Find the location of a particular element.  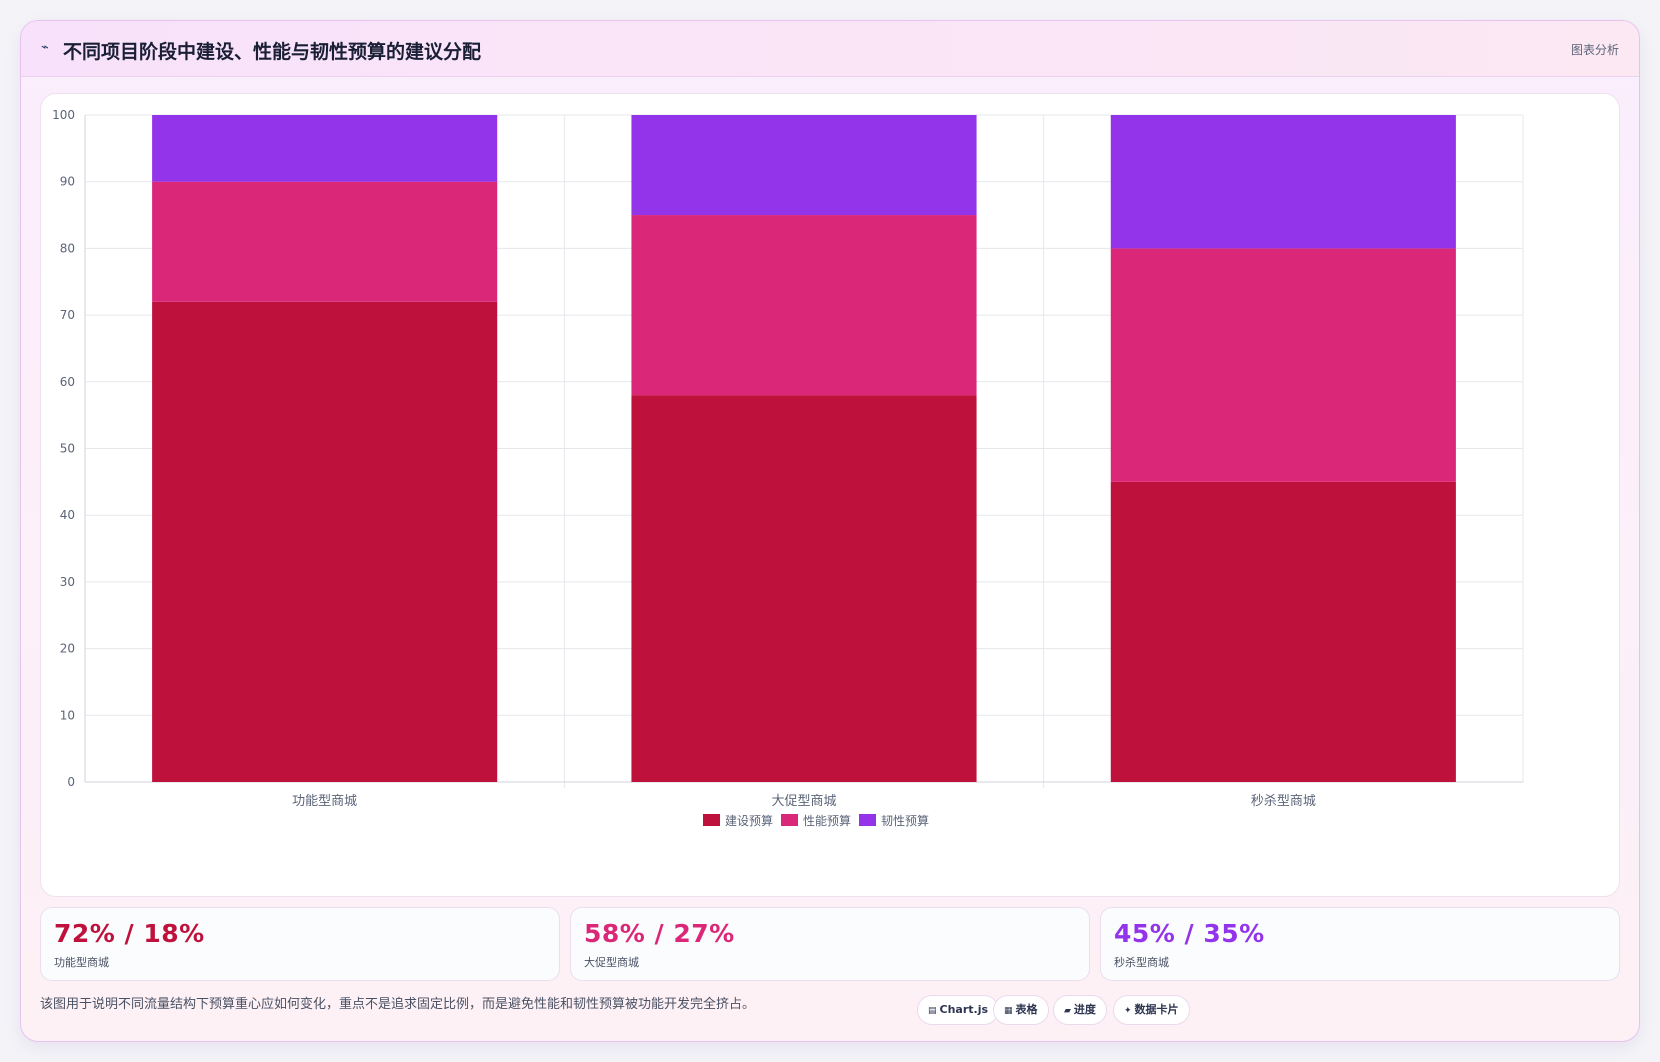

y-tick-label: 90 is located at coordinates (67, 182).